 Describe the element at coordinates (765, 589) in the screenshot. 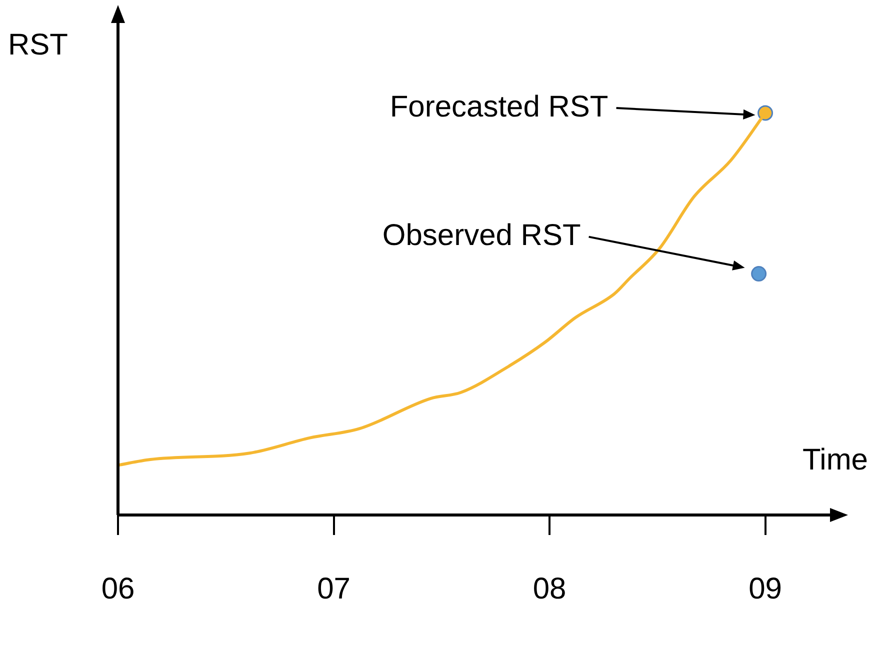

I see `x-tick-label: 09` at that location.